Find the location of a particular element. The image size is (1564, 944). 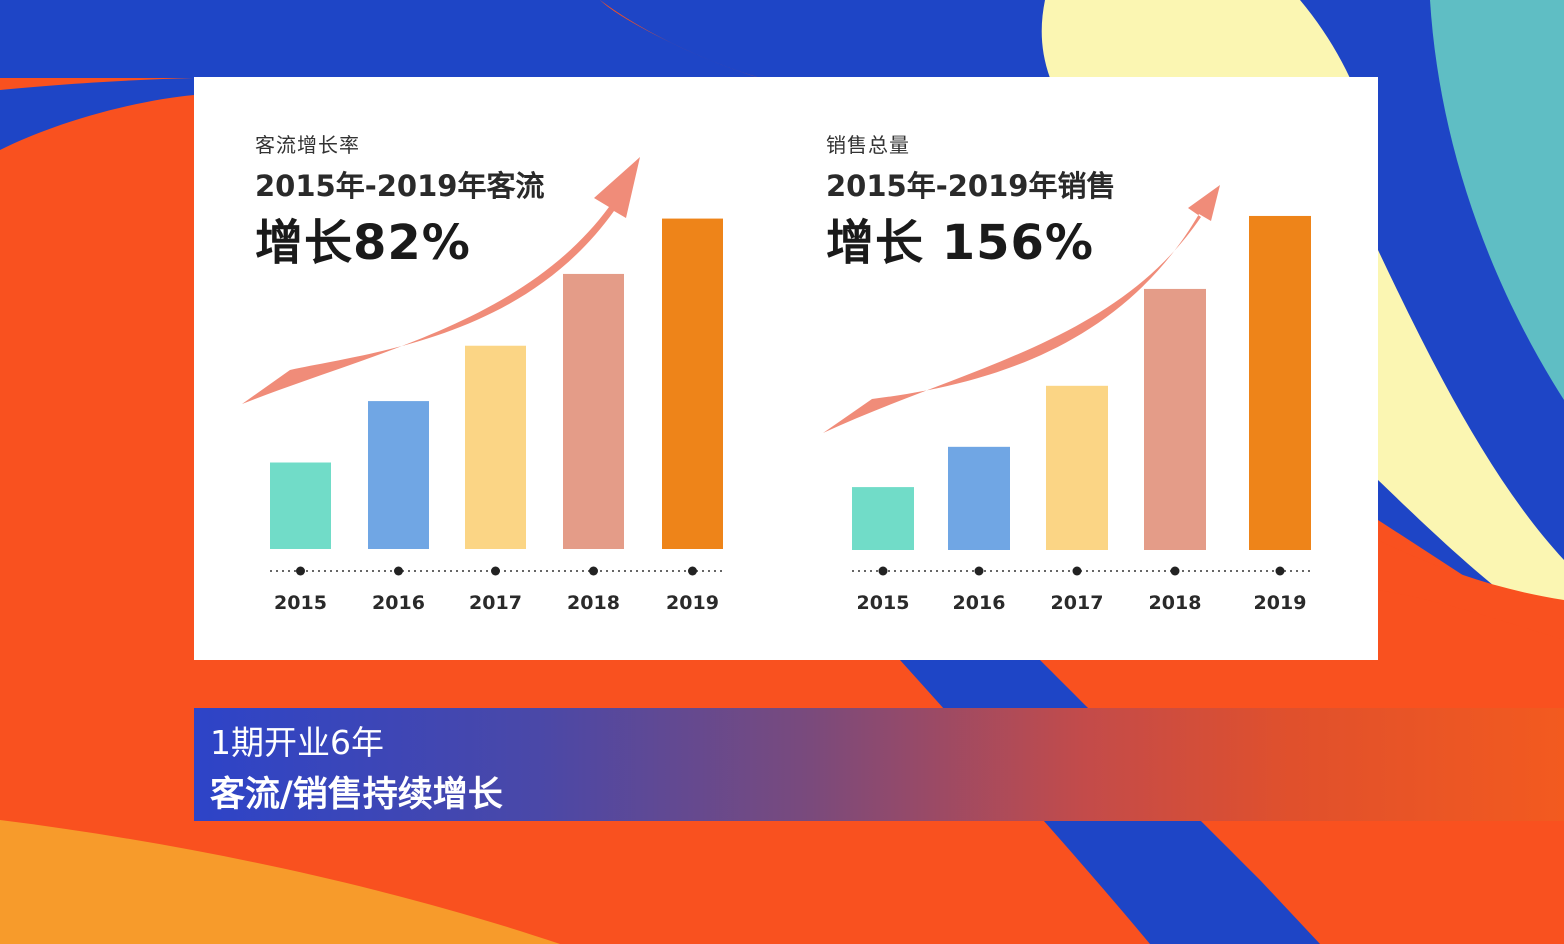

sales-growth-figure: 增长 156% is located at coordinates (960, 243).